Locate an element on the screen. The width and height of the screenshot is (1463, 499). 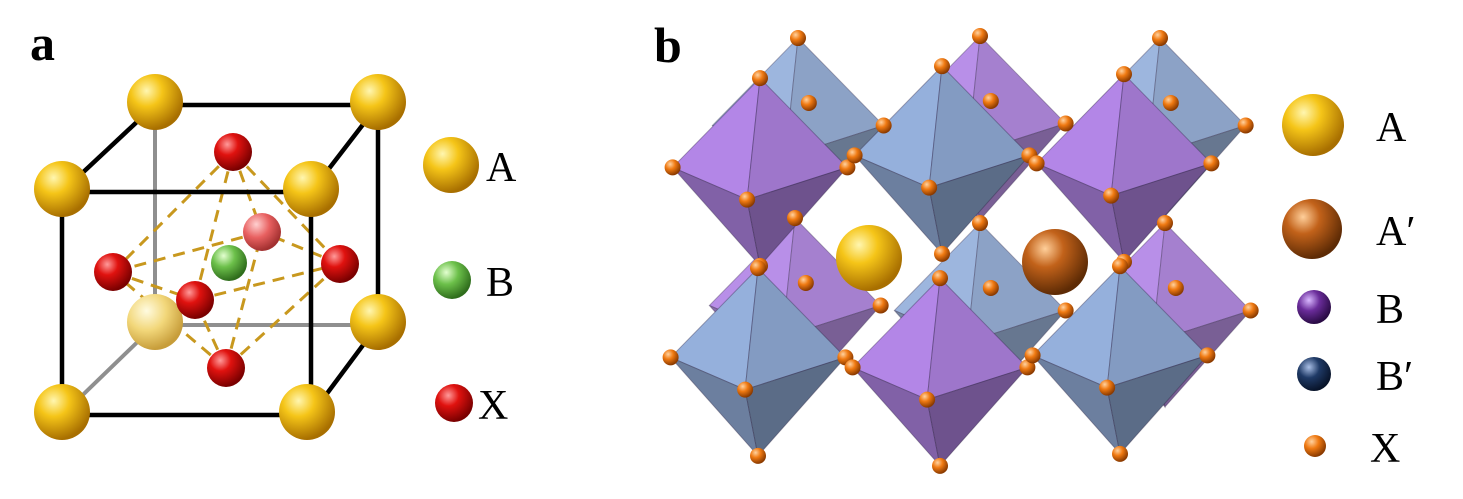
panel-a-legend: A B X is located at coordinates (470, 283).